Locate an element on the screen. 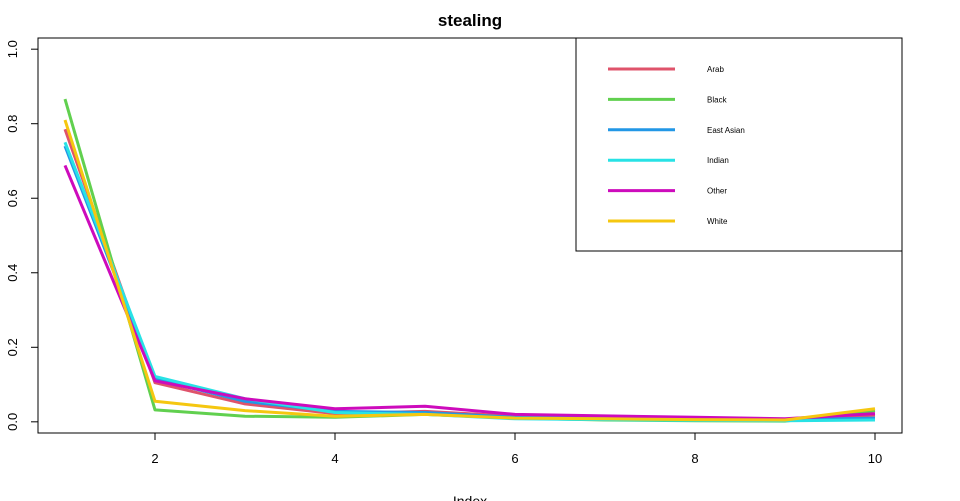 Image resolution: width=960 pixels, height=501 pixels. y-tick-label: 0.2 is located at coordinates (12, 347).